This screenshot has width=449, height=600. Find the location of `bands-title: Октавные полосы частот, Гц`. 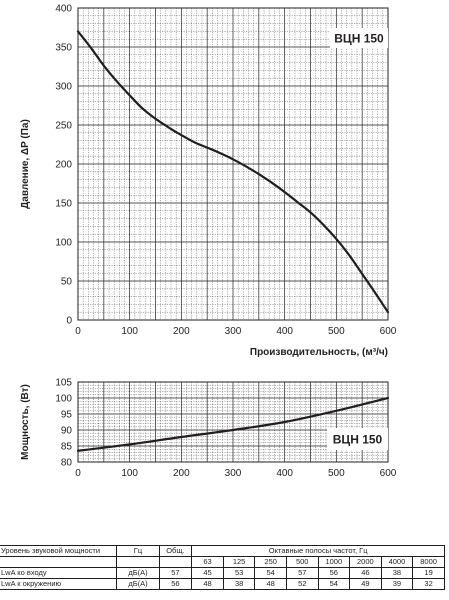

bands-title: Октавные полосы частот, Гц is located at coordinates (318, 551).